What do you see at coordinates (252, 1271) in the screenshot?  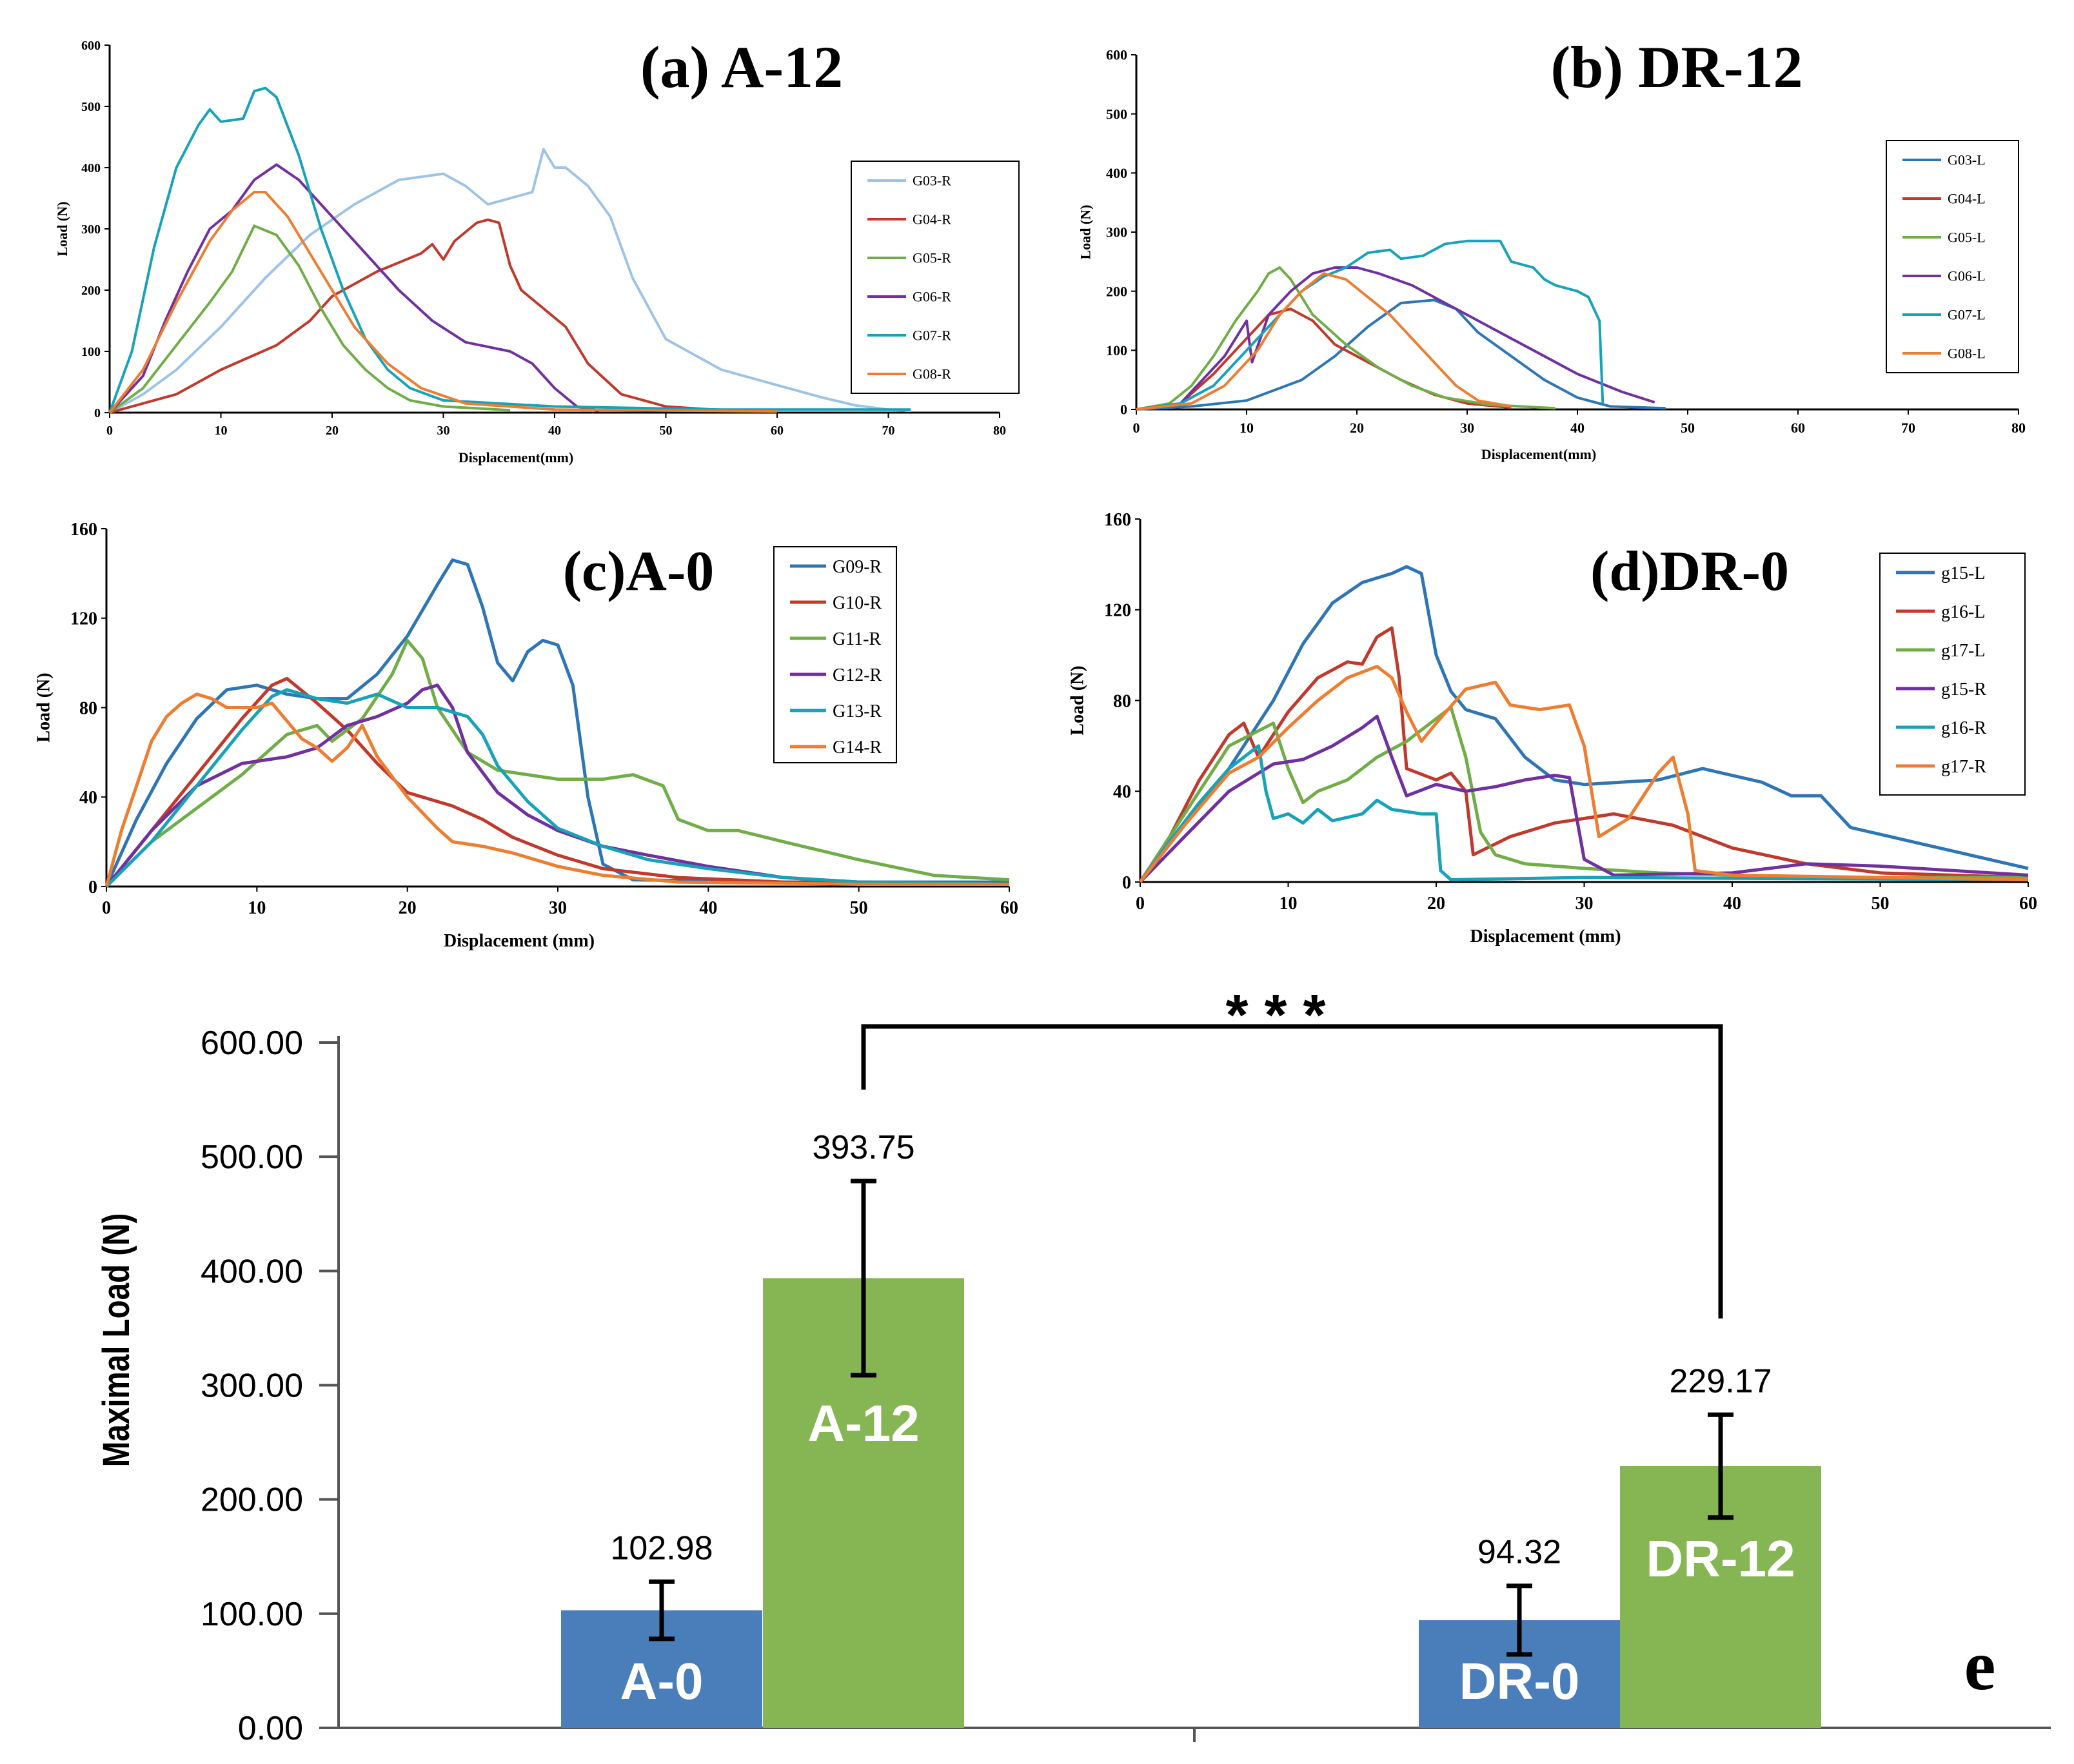 I see `y-tick-label: 400.00` at bounding box center [252, 1271].